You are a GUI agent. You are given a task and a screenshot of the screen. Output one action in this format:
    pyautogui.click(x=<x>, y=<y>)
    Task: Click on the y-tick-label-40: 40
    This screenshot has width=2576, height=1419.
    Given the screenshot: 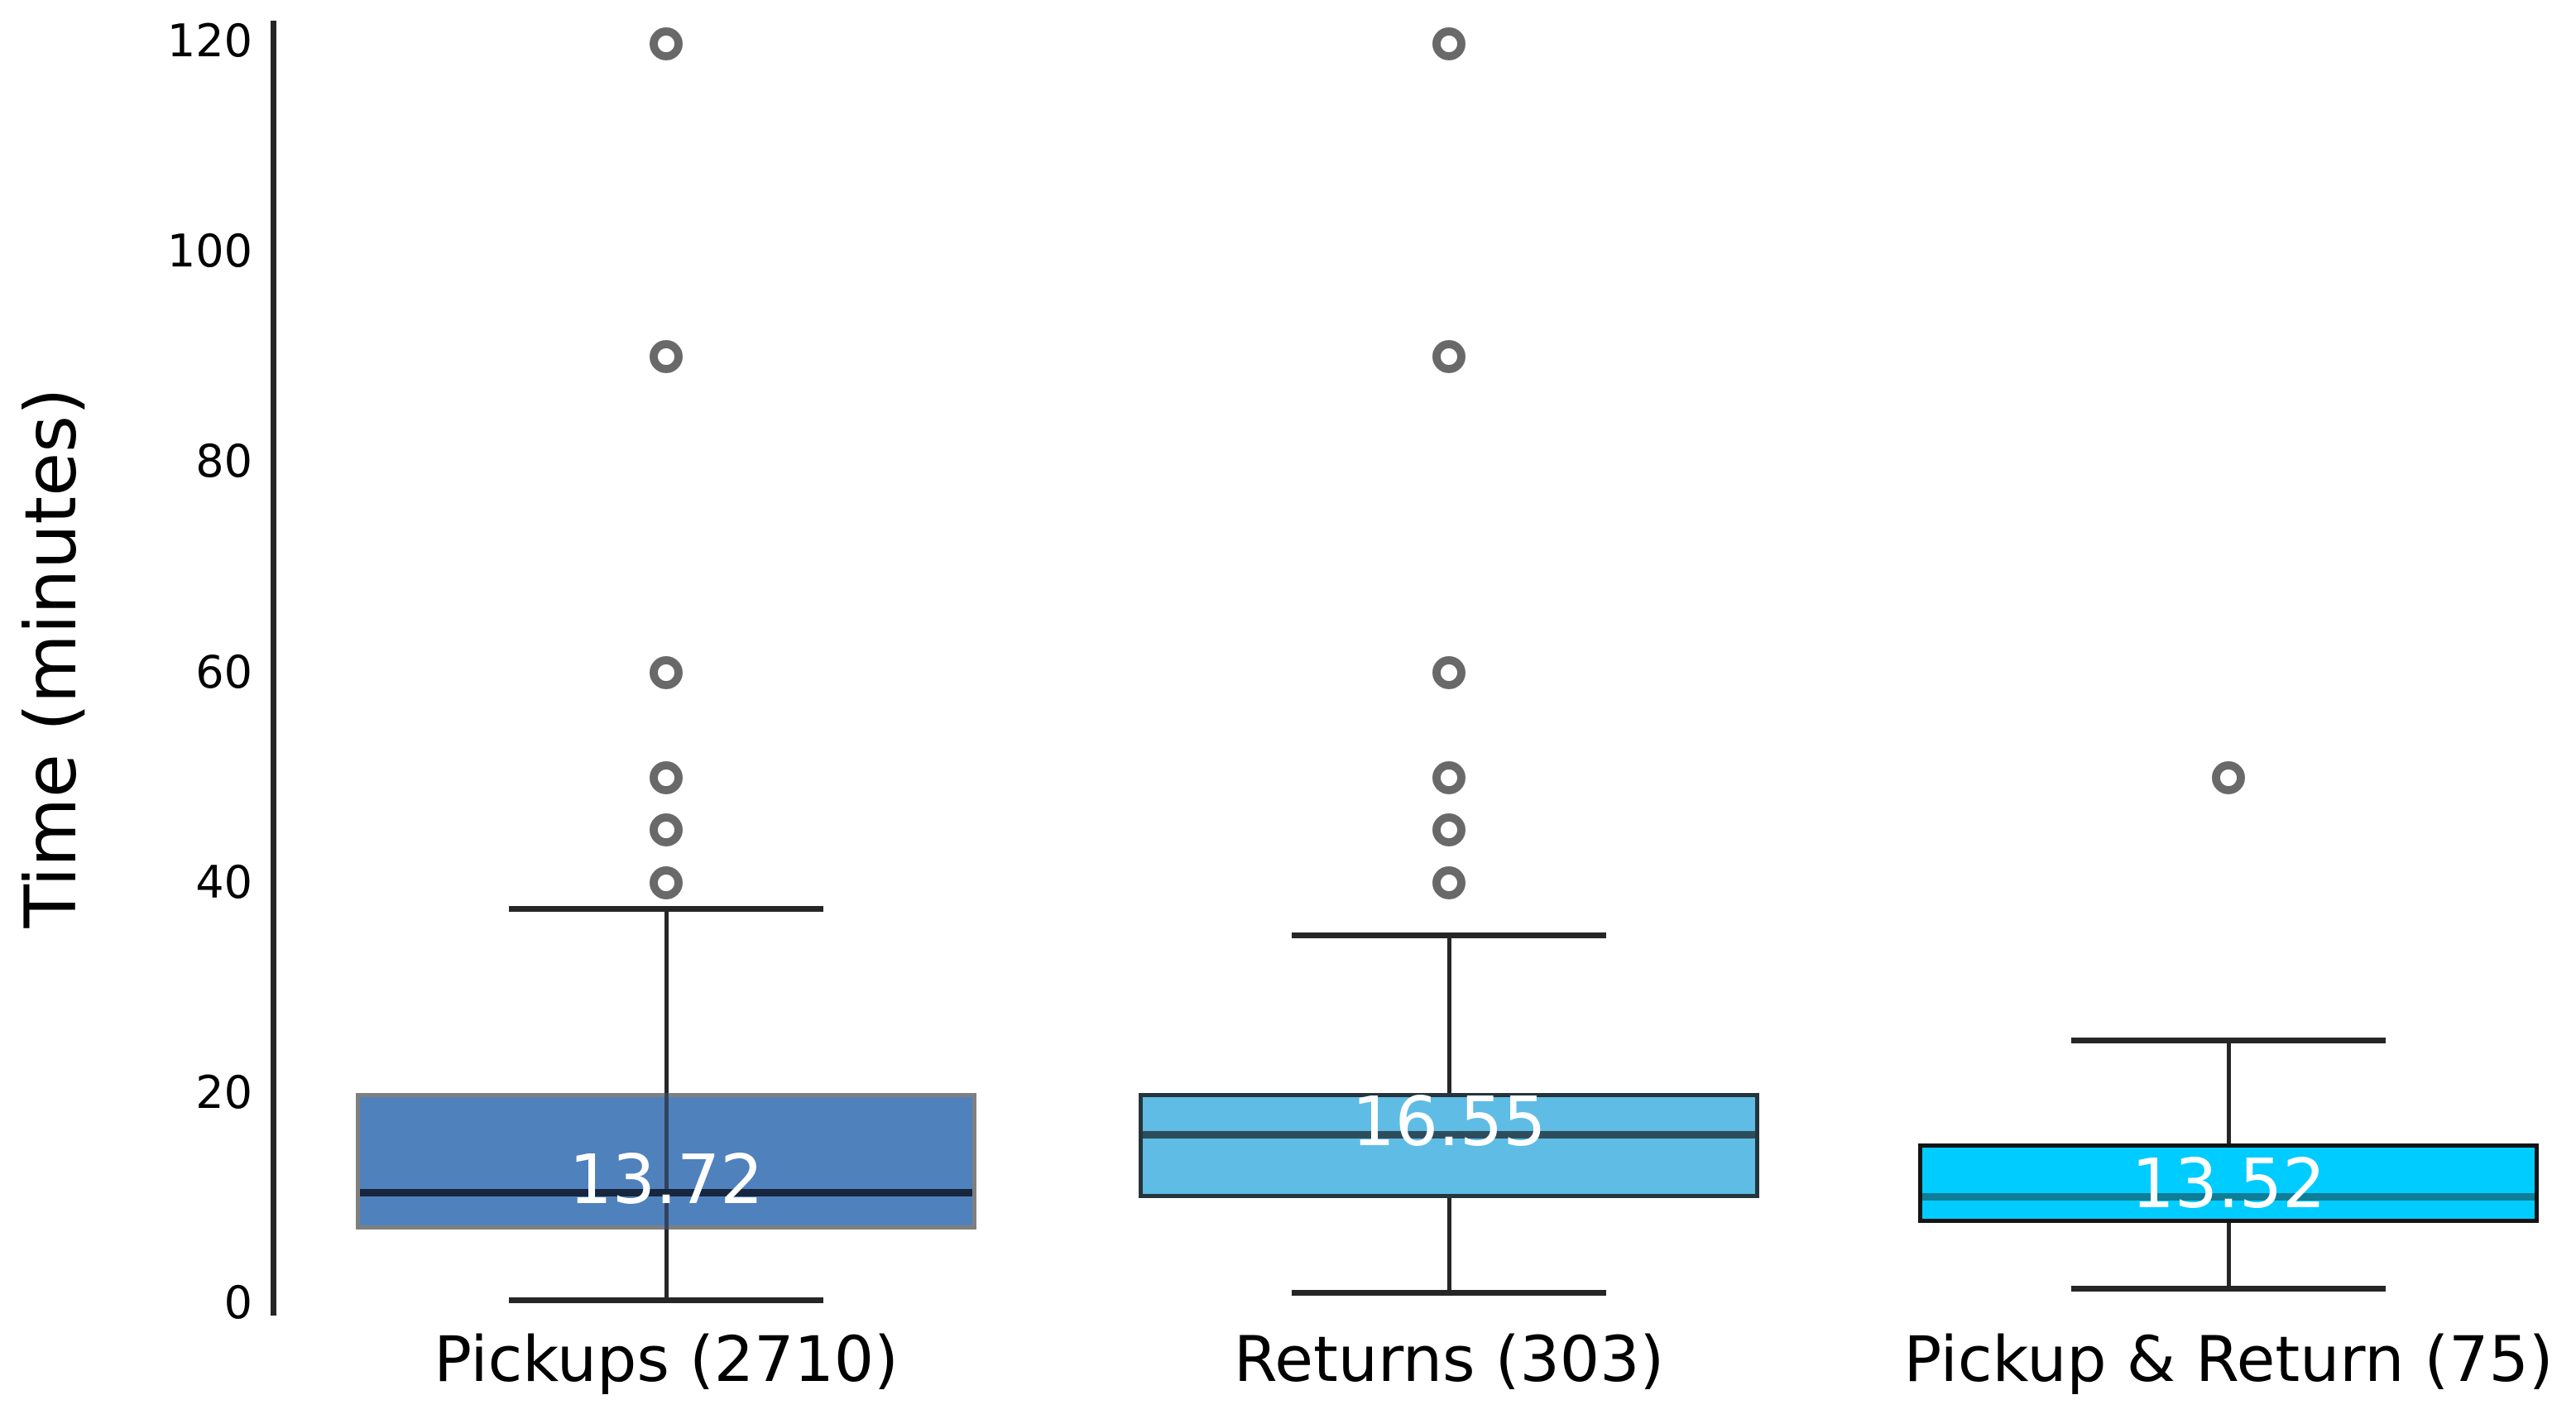 What is the action you would take?
    pyautogui.click(x=224, y=882)
    